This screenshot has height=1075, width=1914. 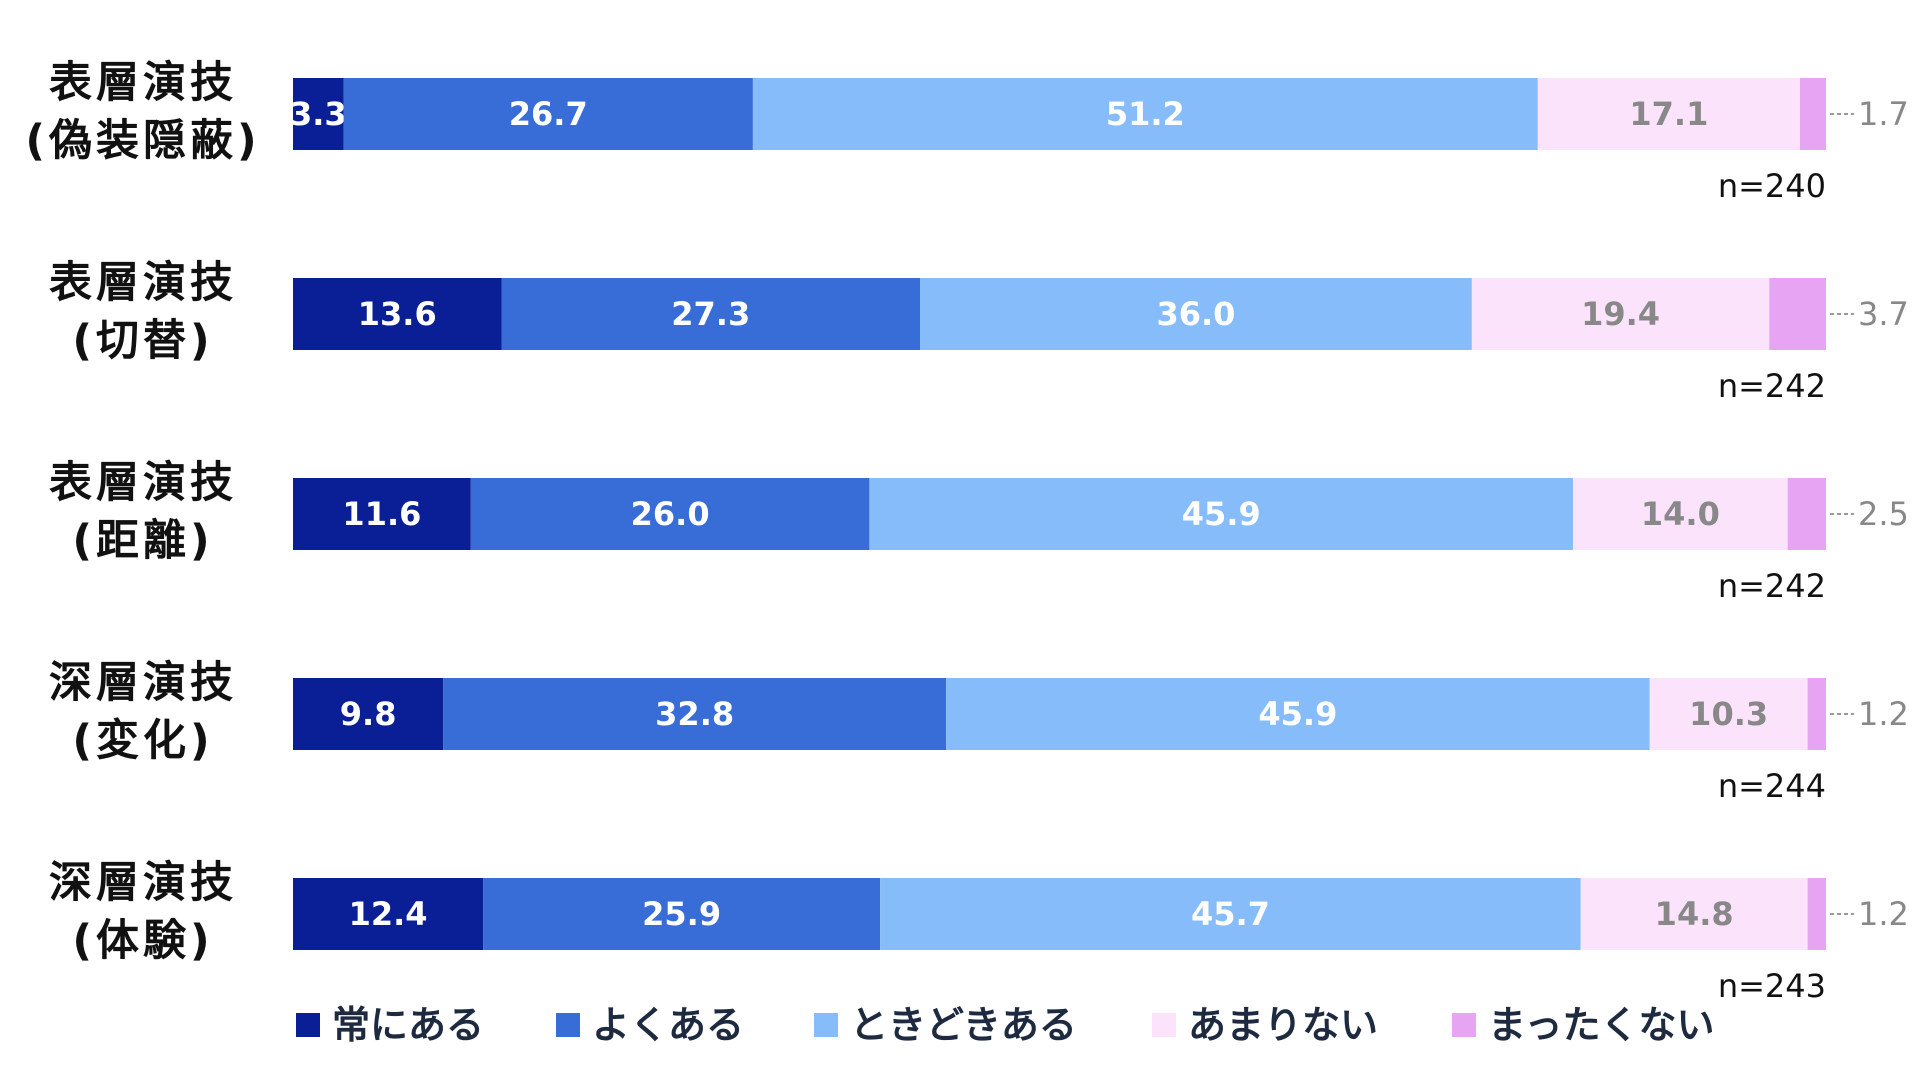 I want to click on value-label-callout: 3.7, so click(x=1883, y=314).